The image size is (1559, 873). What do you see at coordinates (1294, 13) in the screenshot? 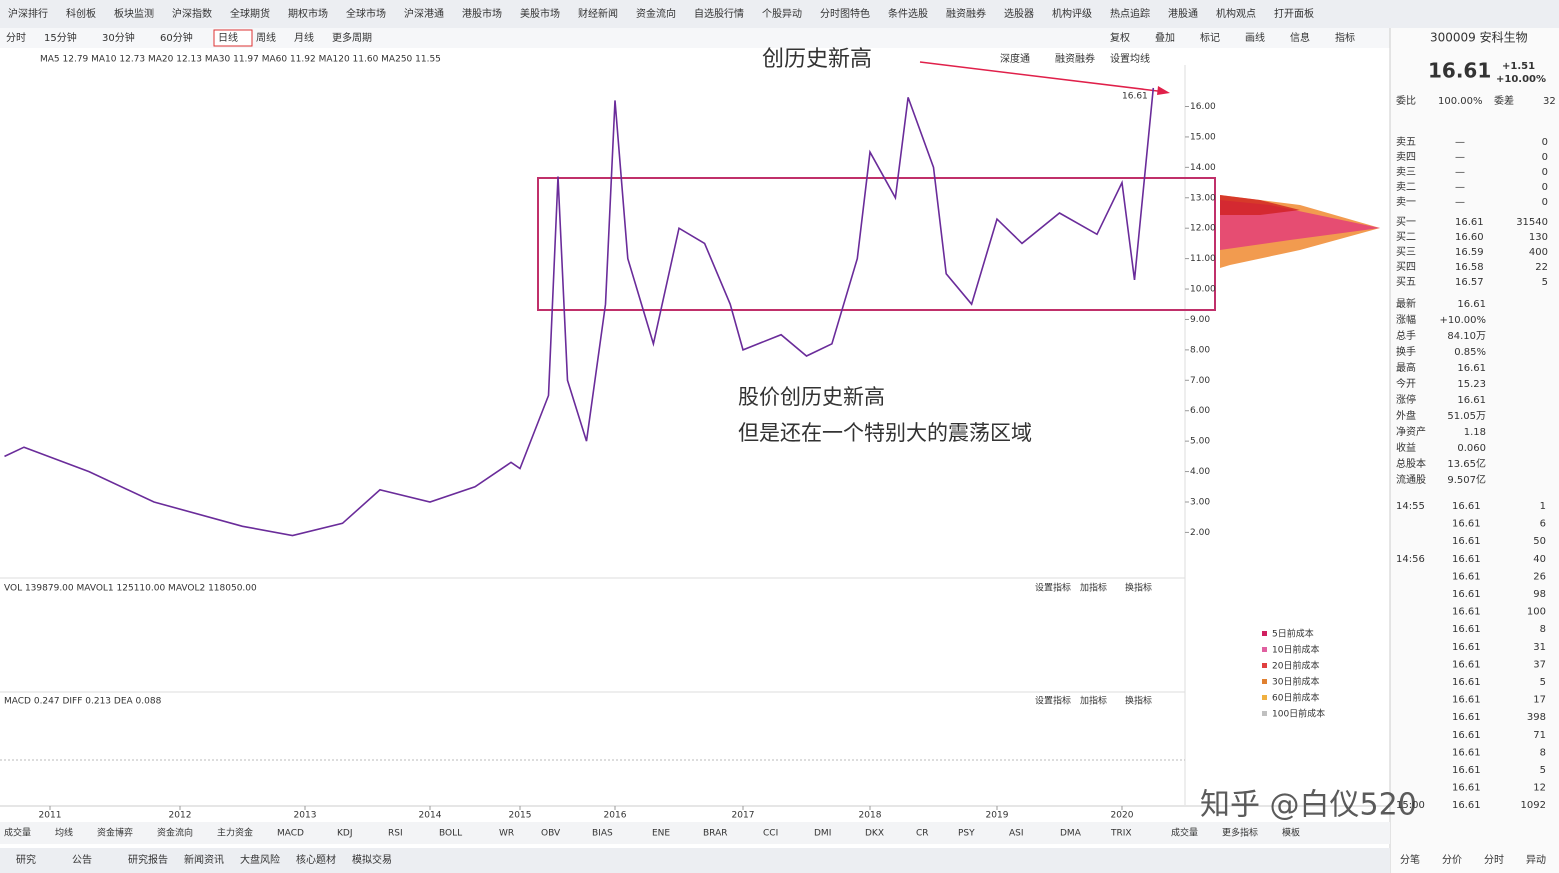
I see `menu-item: 打开面板` at bounding box center [1294, 13].